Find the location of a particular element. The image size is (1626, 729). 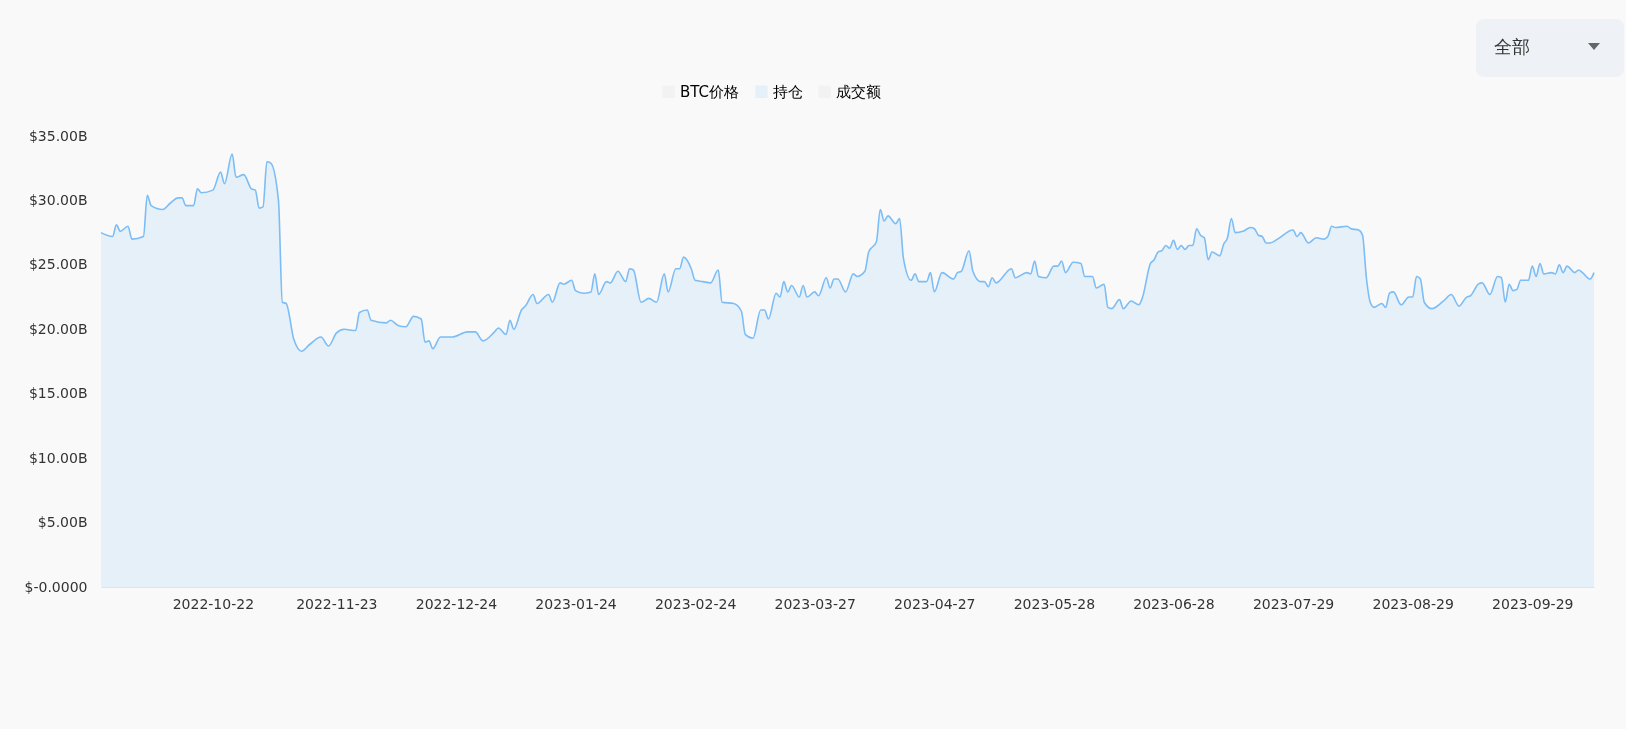

y-tick-label: $10.00B is located at coordinates (58, 457).